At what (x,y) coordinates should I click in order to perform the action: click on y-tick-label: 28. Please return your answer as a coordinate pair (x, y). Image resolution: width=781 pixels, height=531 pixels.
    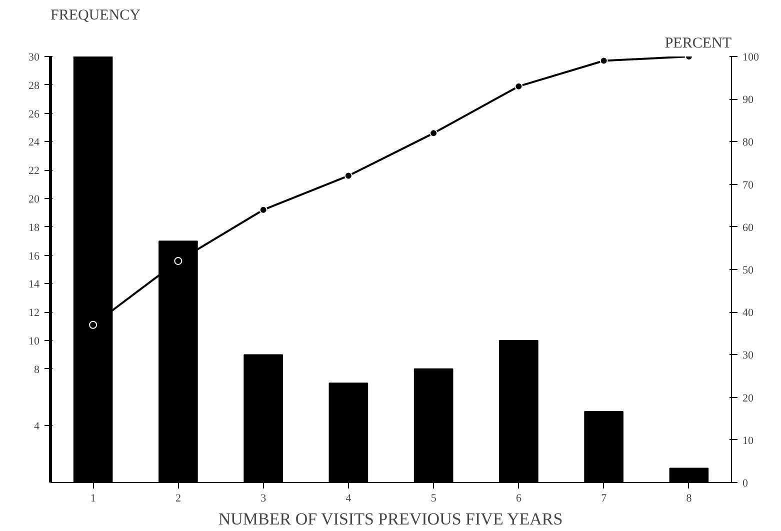
    Looking at the image, I should click on (34, 86).